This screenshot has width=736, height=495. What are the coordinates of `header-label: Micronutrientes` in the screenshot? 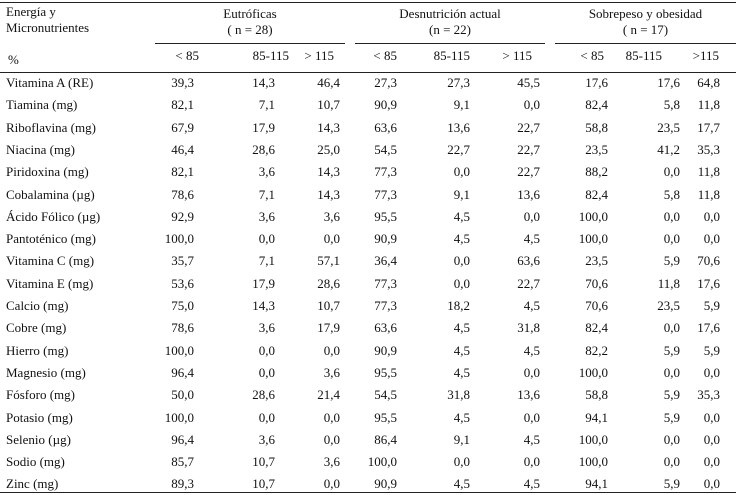 It's located at (48, 27).